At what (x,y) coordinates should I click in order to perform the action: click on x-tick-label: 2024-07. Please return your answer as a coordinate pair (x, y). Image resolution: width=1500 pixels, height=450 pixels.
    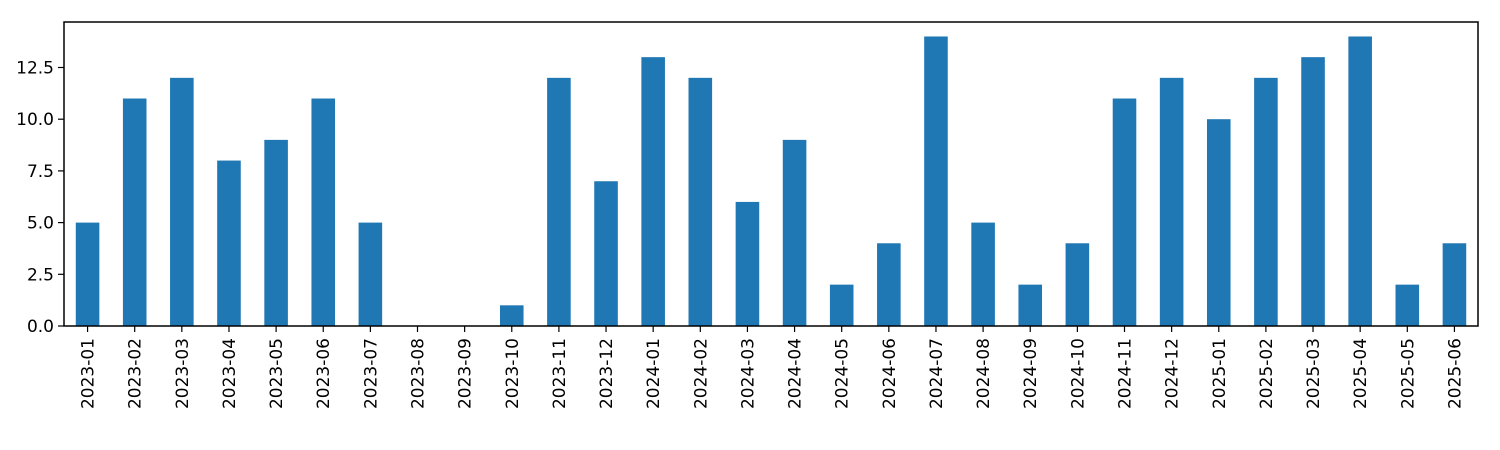
    Looking at the image, I should click on (937, 373).